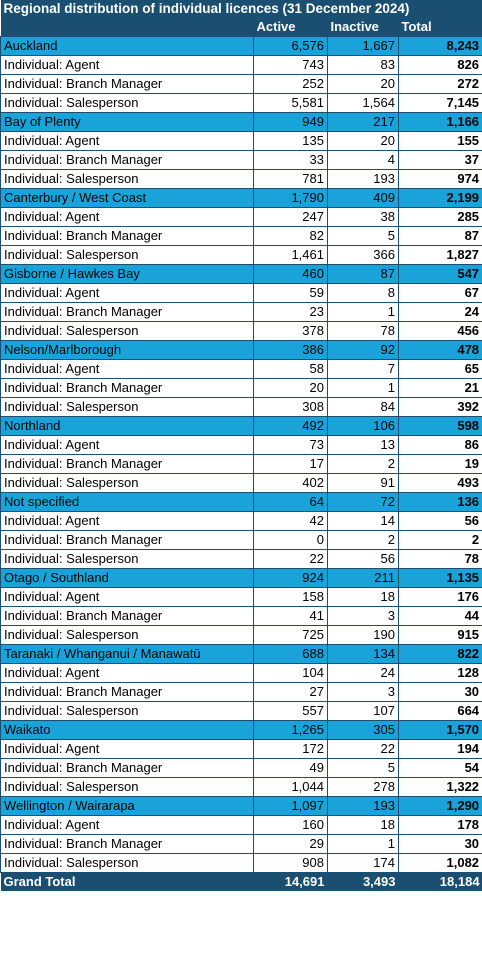 This screenshot has width=482, height=968. What do you see at coordinates (363, 160) in the screenshot?
I see `inactive-count: 4` at bounding box center [363, 160].